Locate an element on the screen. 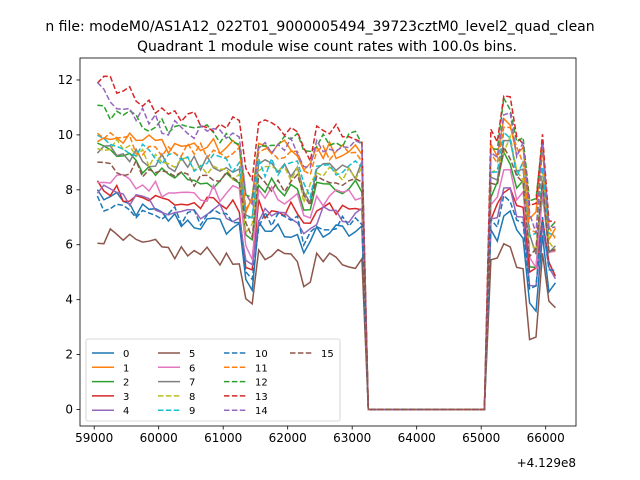  x-tick-label-61000: 61000 is located at coordinates (223, 438).